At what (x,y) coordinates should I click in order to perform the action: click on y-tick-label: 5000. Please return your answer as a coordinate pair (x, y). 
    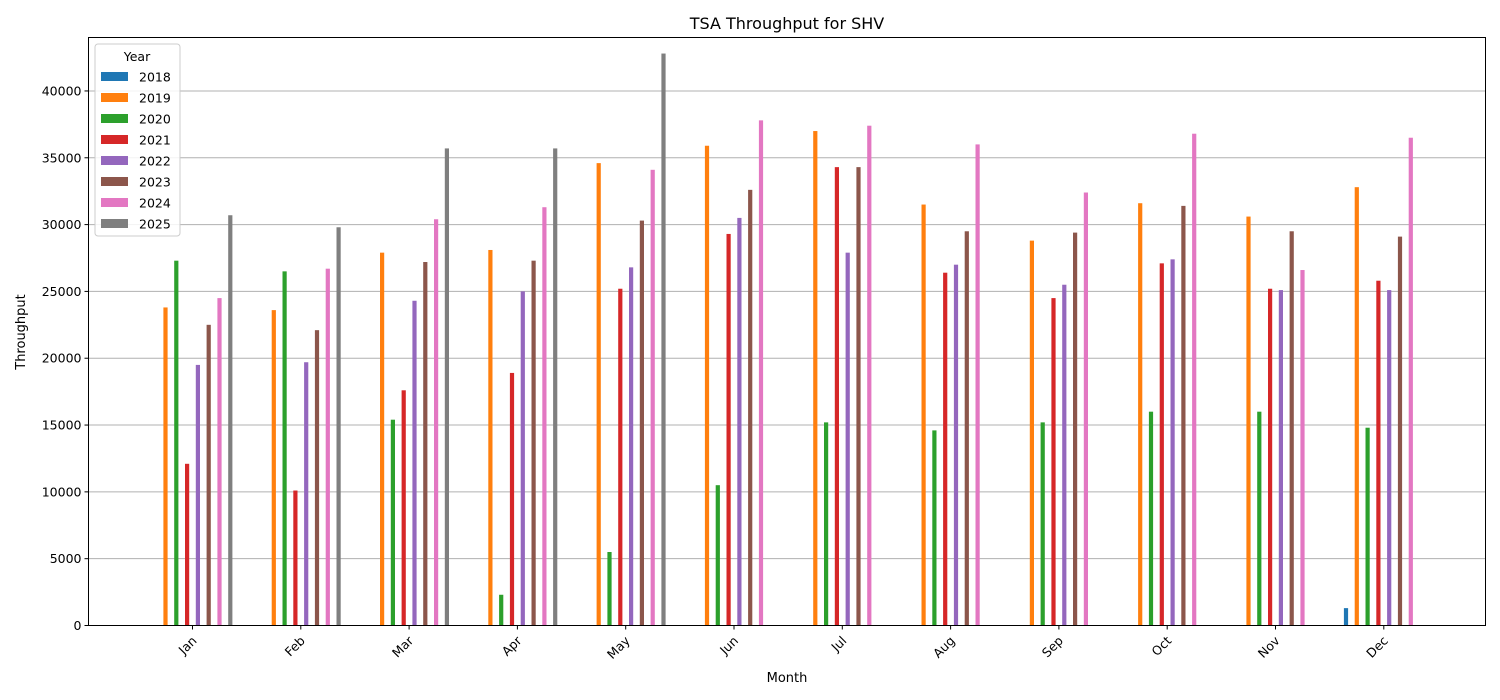
    Looking at the image, I should click on (66, 558).